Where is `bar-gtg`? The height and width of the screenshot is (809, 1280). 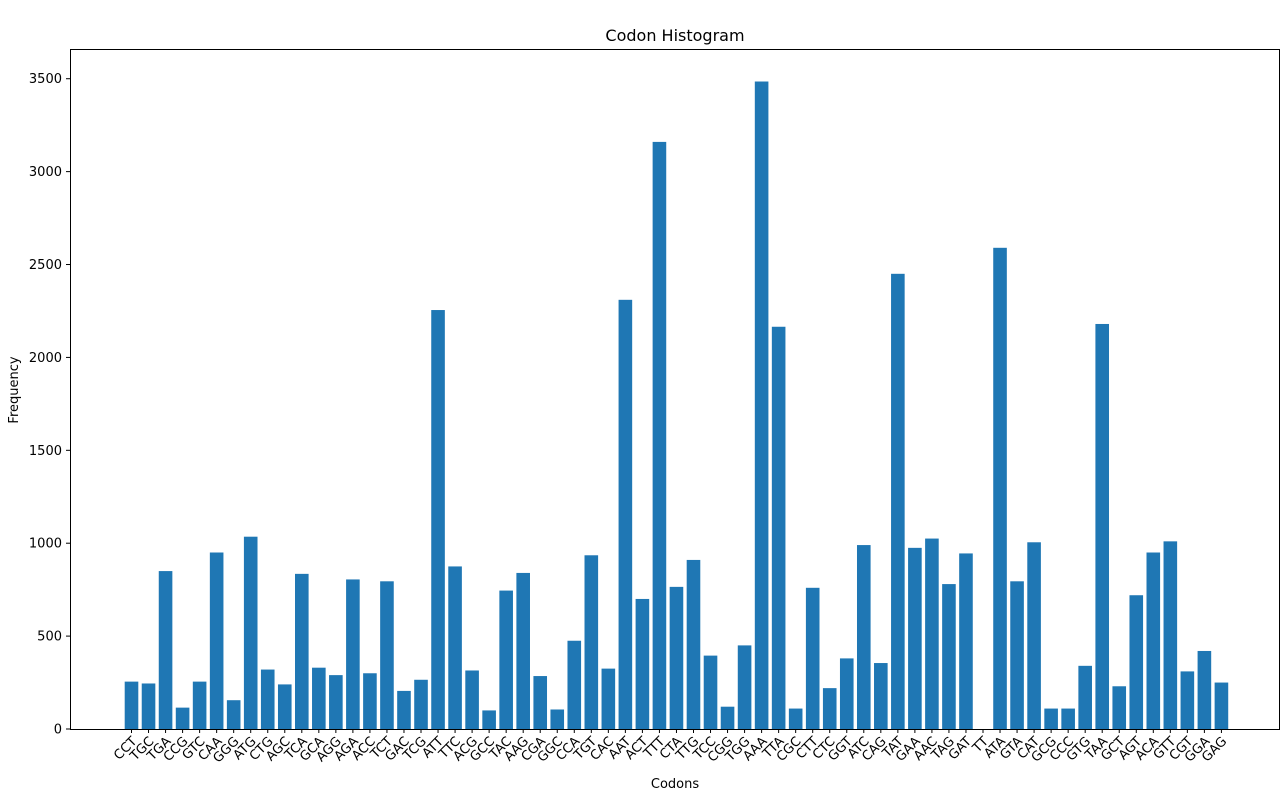
bar-gtg is located at coordinates (1085, 697).